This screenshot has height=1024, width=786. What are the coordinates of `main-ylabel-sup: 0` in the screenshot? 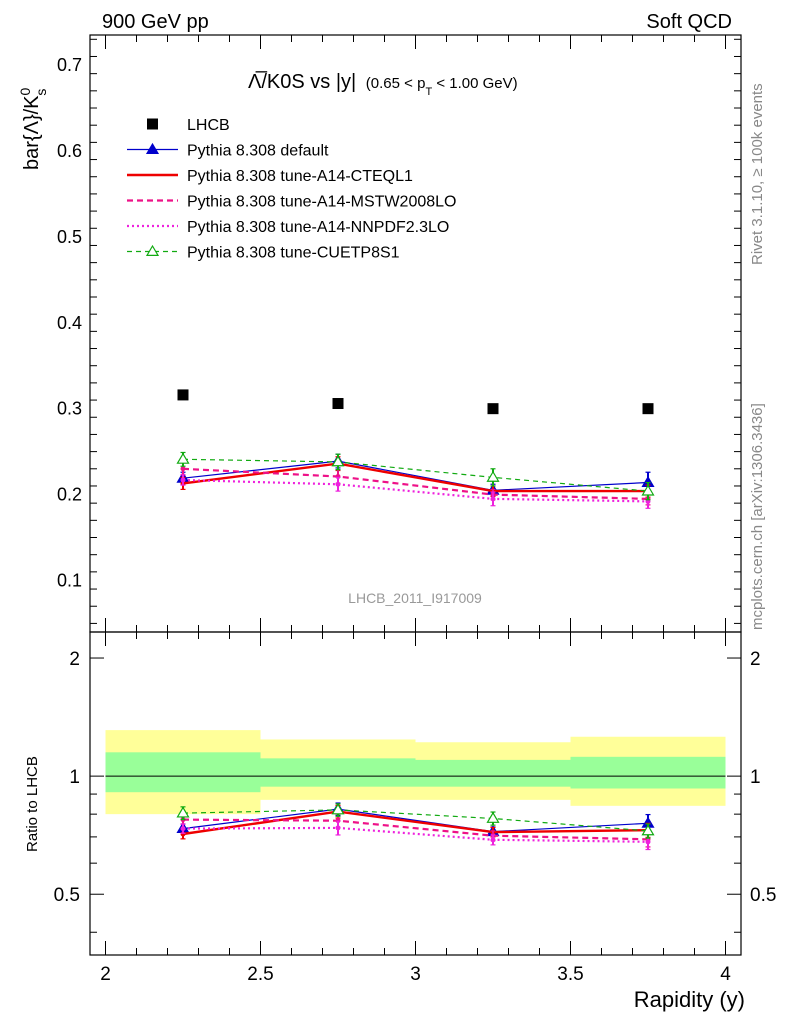 It's located at (25, 91).